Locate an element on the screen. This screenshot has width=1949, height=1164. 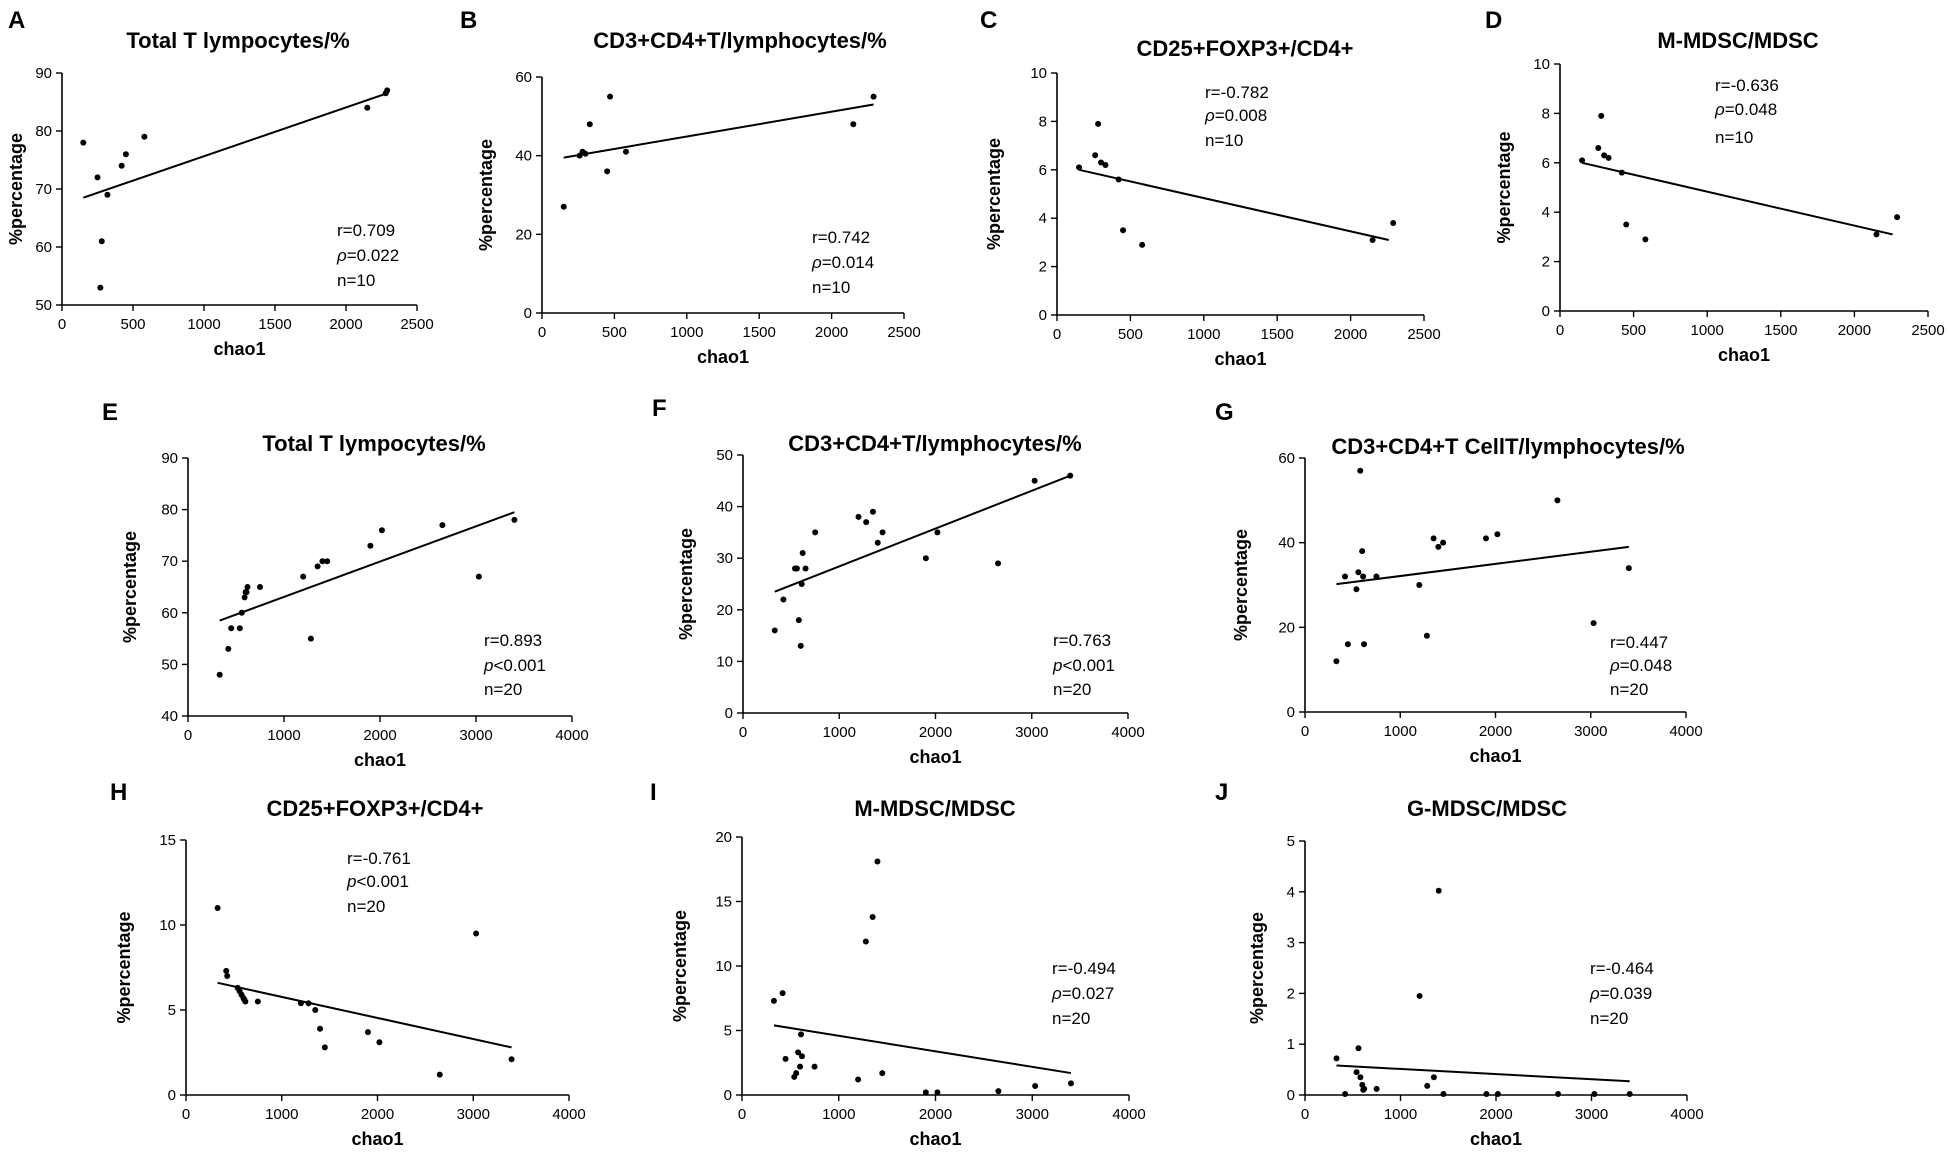
chart-title-c: CD25+FOXP3+/CD4+ is located at coordinates (1244, 48).